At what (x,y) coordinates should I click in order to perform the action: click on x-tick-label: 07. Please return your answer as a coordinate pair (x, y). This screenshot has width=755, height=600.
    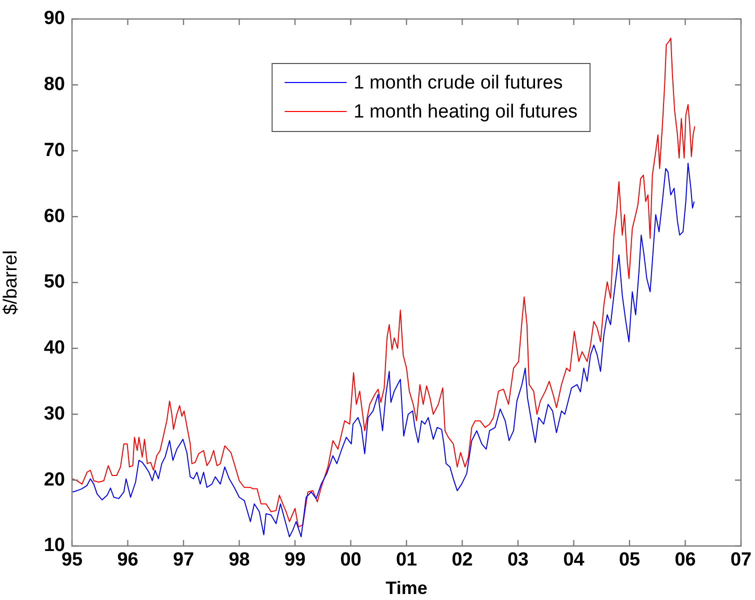
    Looking at the image, I should click on (741, 560).